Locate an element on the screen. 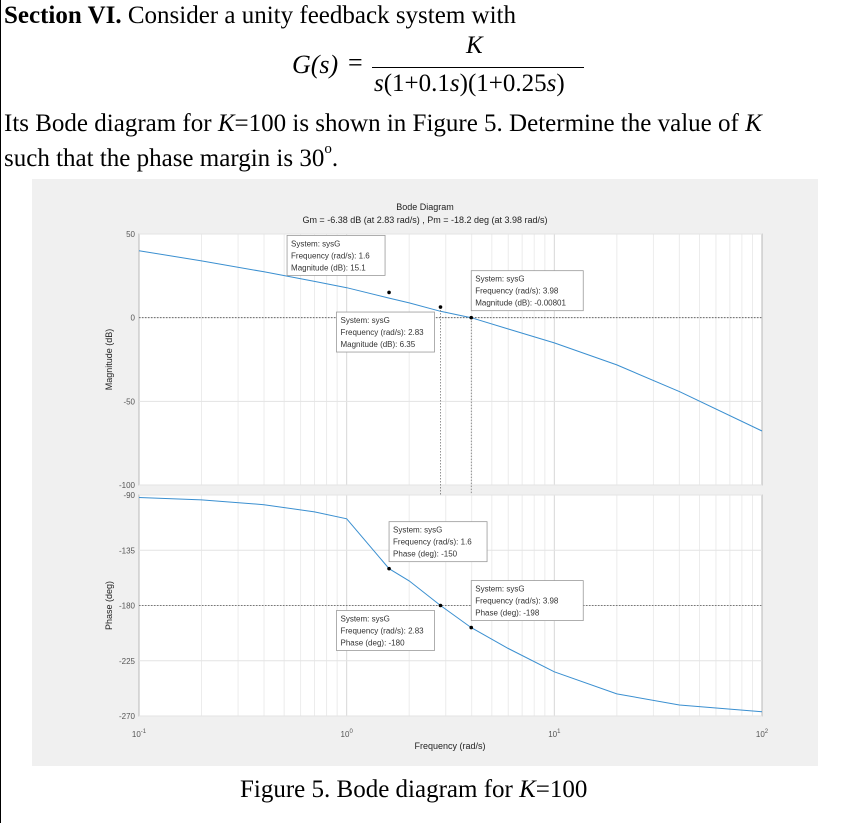 This screenshot has height=823, width=846. tf-lhs: G(s) is located at coordinates (315, 64).